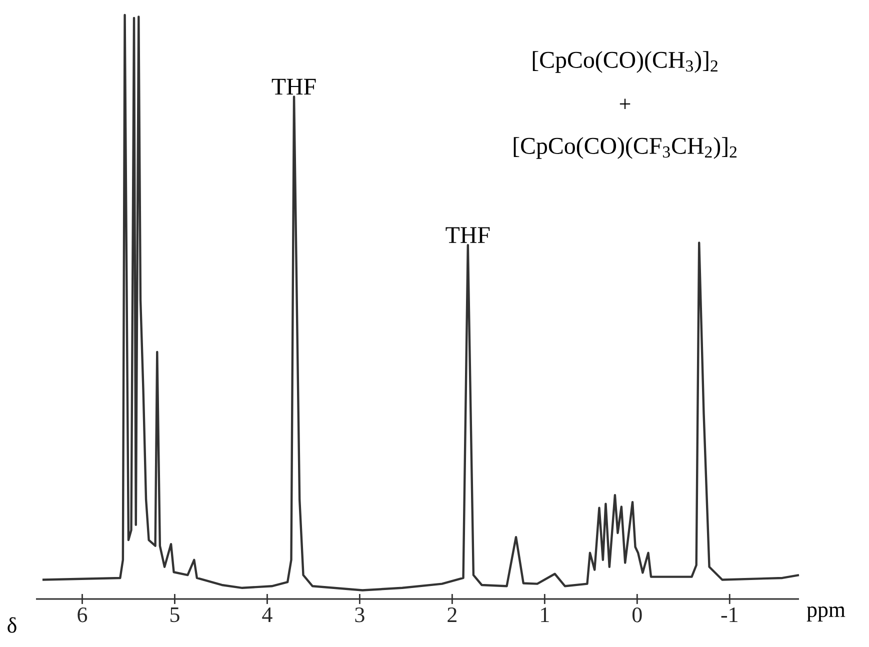 The height and width of the screenshot is (647, 869). What do you see at coordinates (625, 148) in the screenshot?
I see `annotation: [CpCo(CO)(CF$_{3}$CH$_{2}$)]$_{2}$` at bounding box center [625, 148].